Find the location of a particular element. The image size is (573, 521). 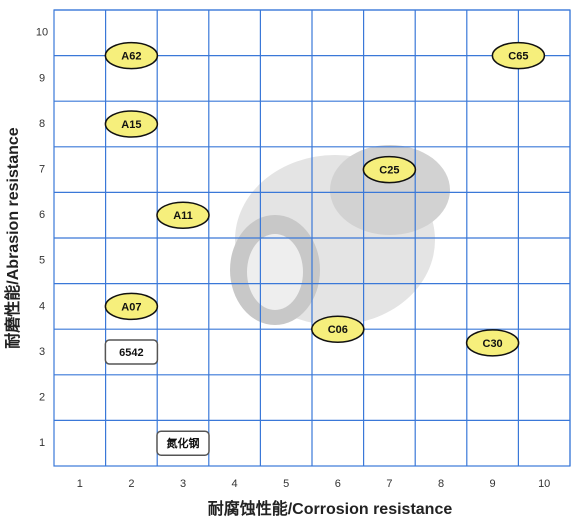

x-tick-label: 2 is located at coordinates (131, 484).